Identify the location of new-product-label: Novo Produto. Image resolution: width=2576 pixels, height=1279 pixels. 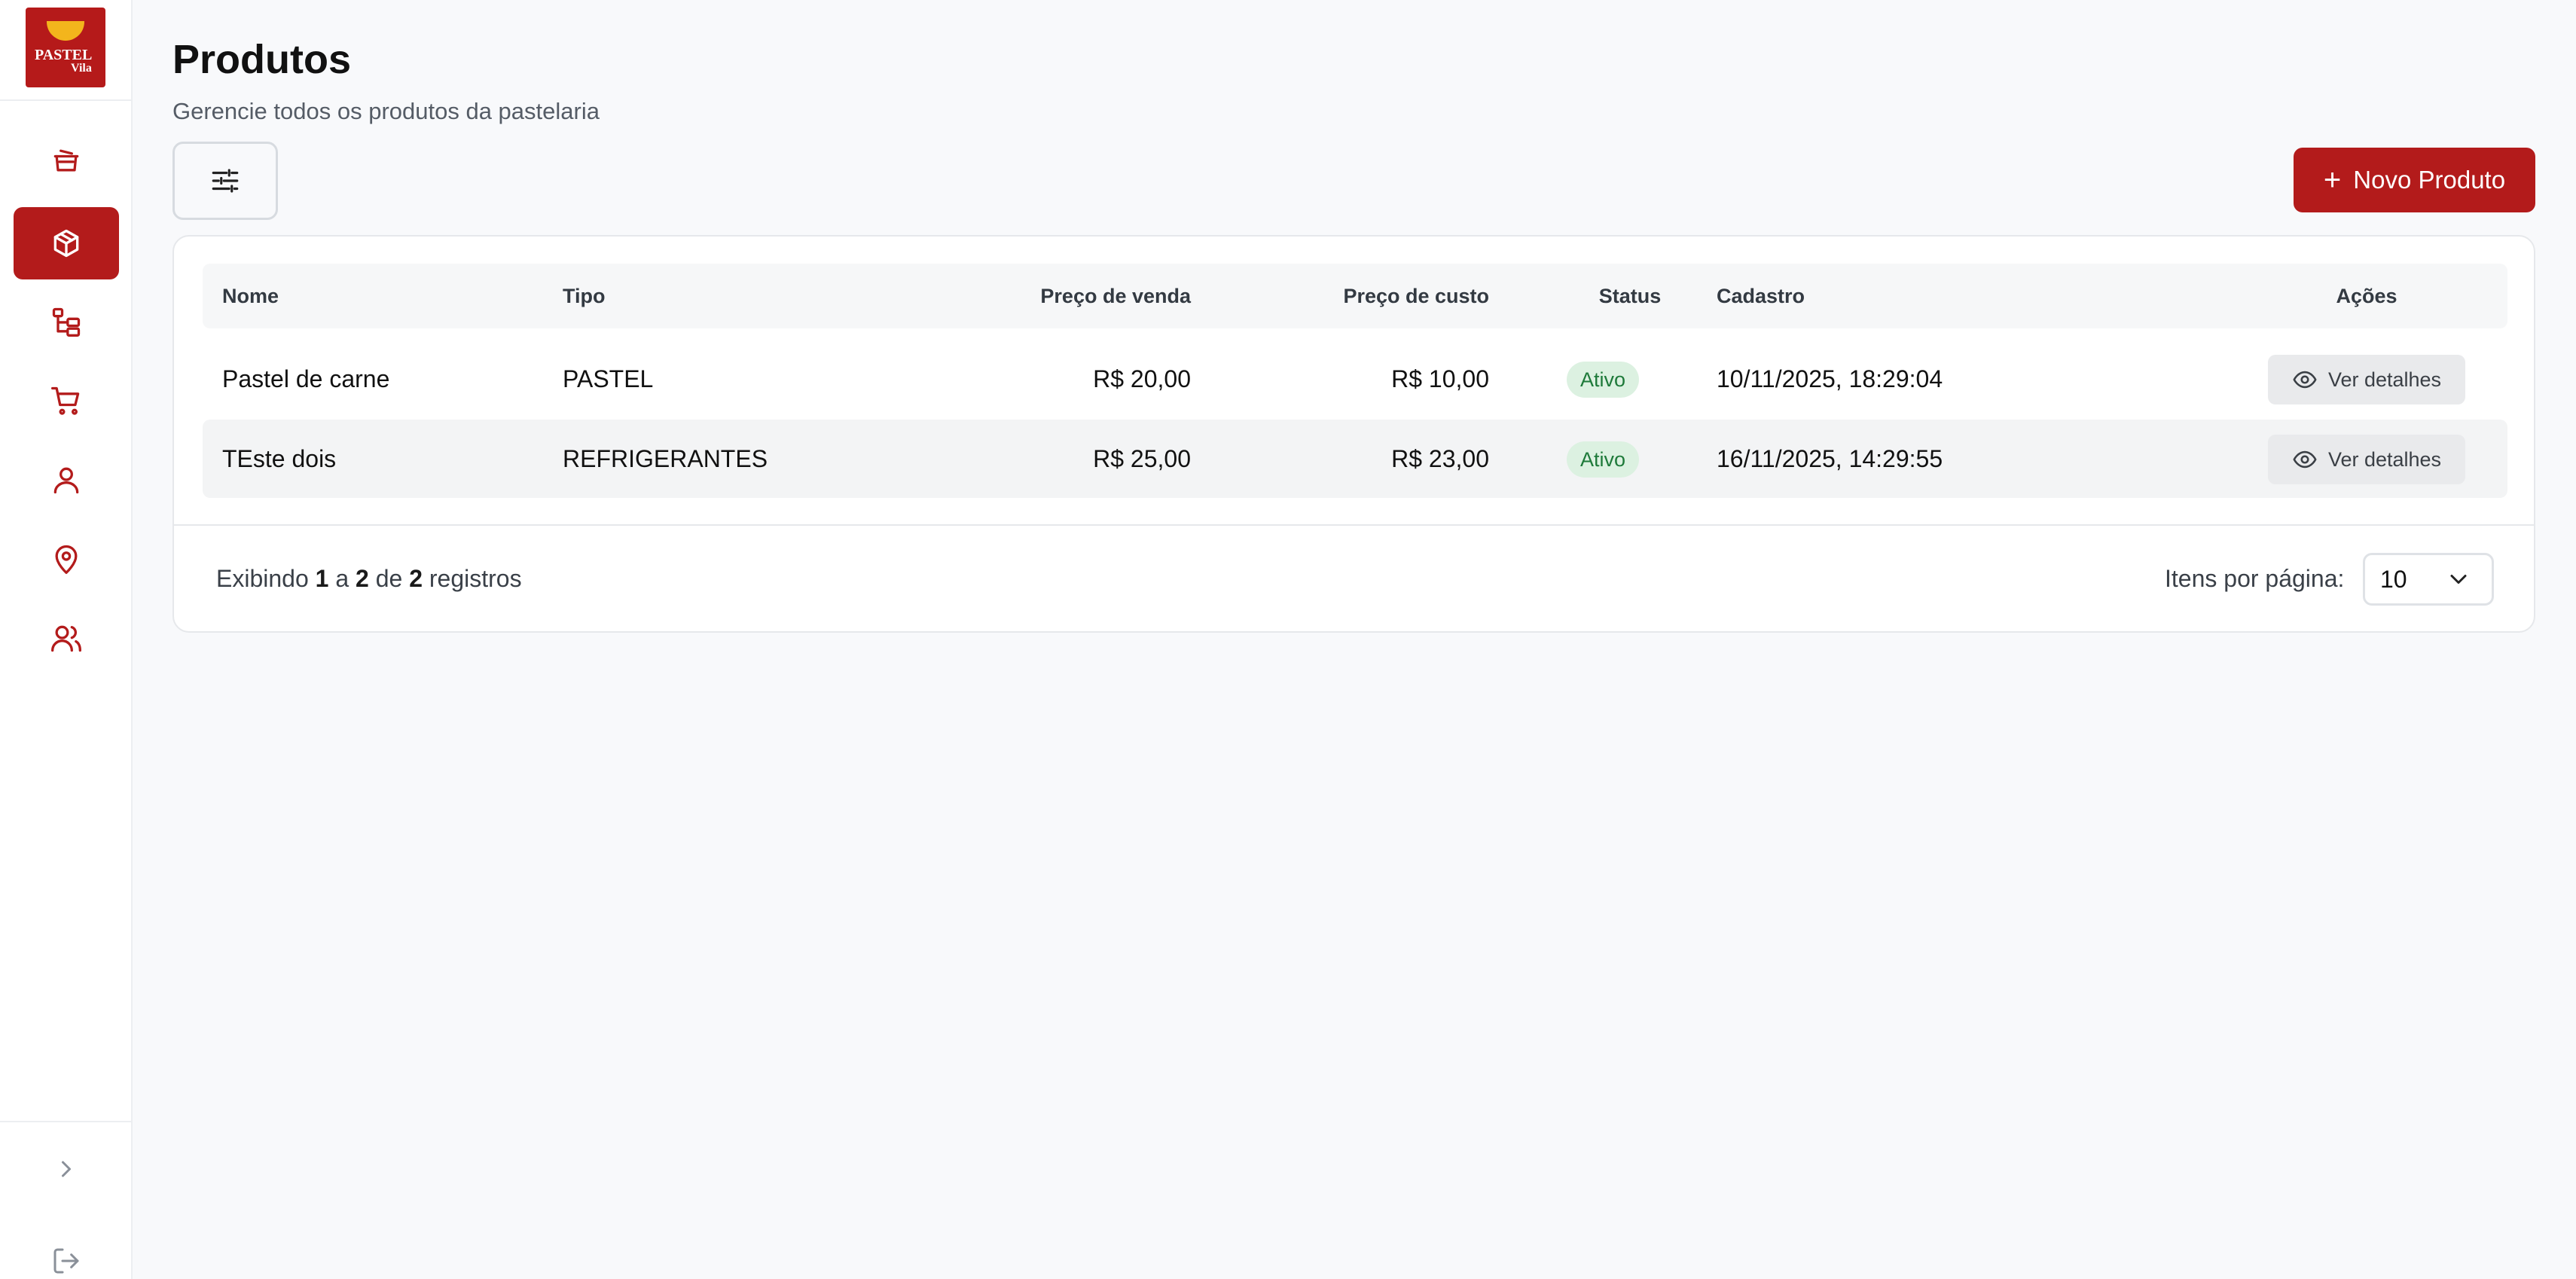
(2430, 180).